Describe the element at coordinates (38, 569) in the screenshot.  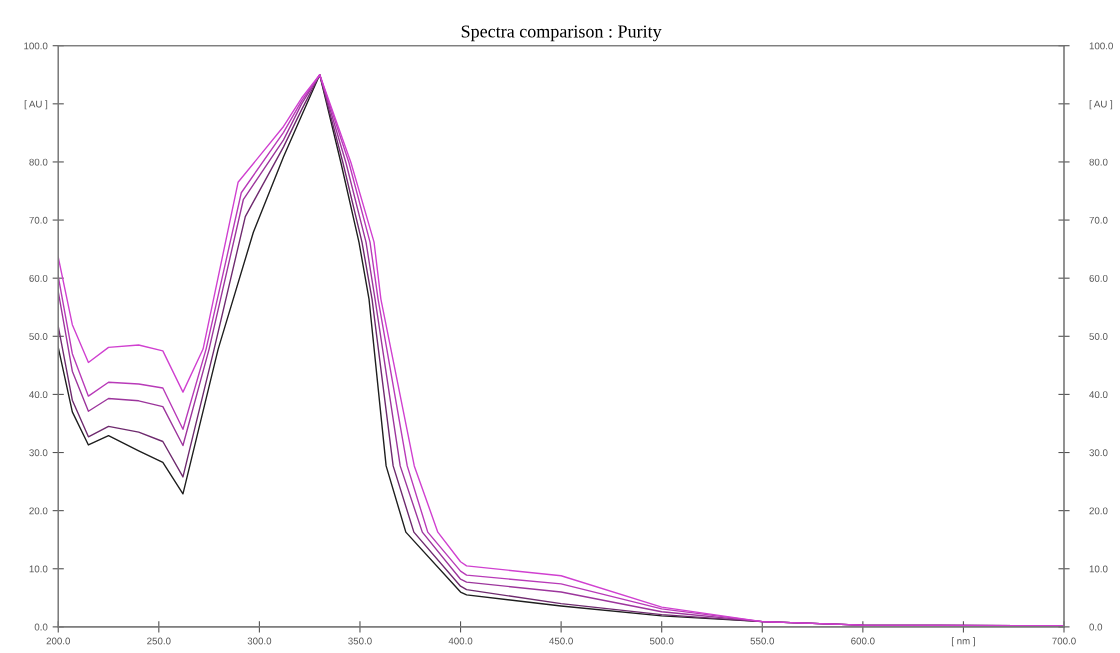
I see `y-tick-label: 10.0` at that location.